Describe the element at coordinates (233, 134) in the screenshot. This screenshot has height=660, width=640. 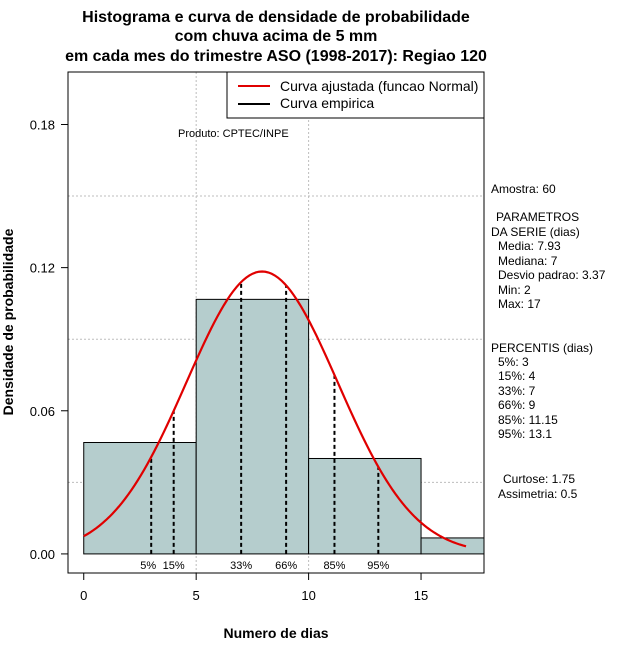
I see `product-annotation: Produto: CPTEC/INPE` at that location.